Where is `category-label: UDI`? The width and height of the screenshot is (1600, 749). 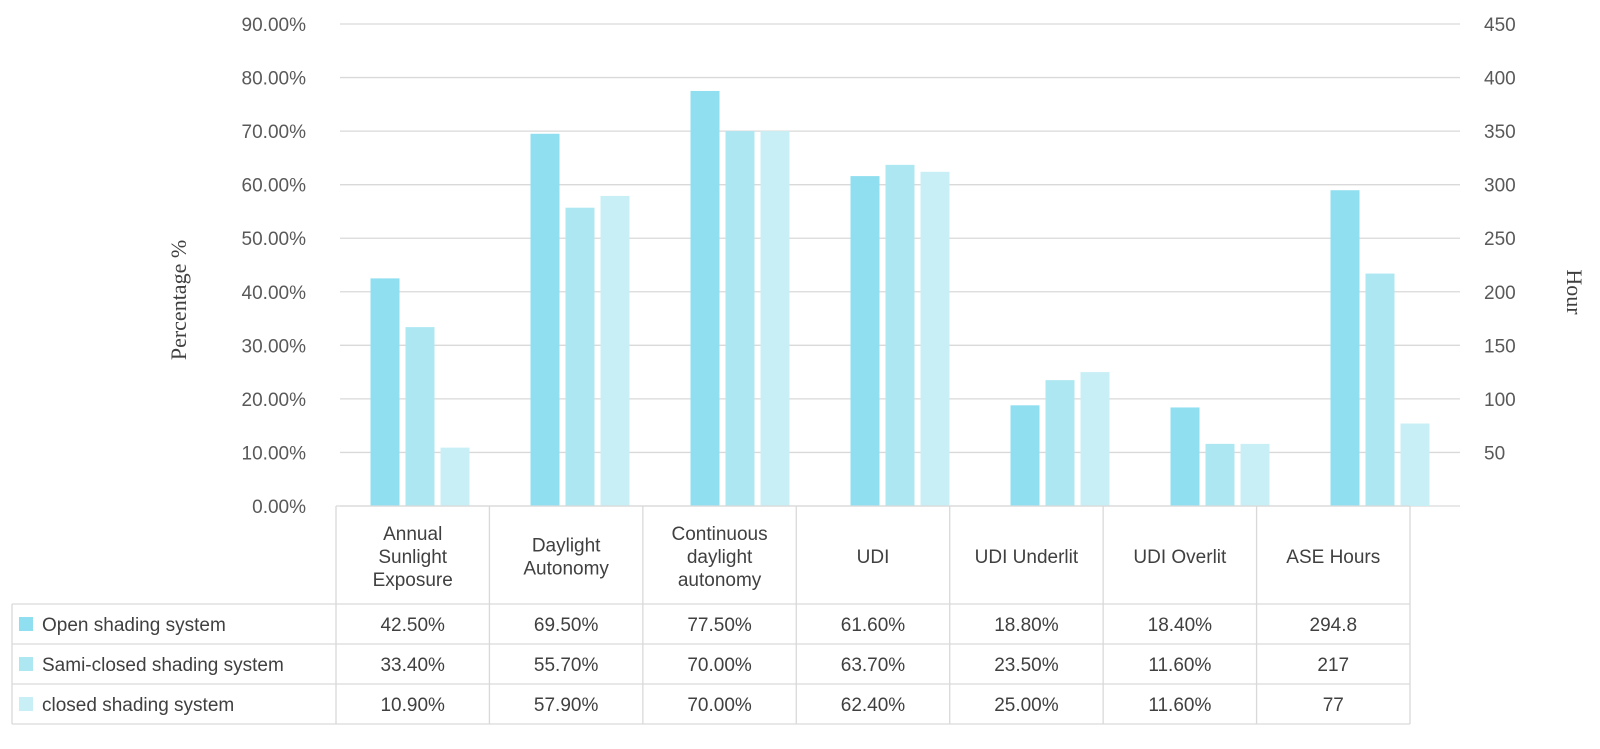
category-label: UDI is located at coordinates (873, 557).